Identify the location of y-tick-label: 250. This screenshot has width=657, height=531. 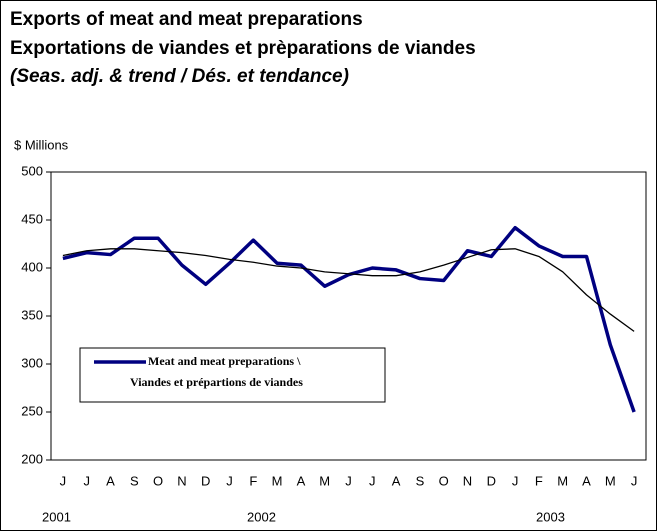
(32, 410).